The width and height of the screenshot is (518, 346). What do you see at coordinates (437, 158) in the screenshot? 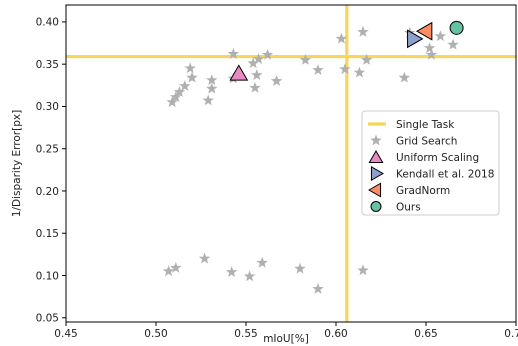
I see `legend-entry-label: Uniform Scaling` at bounding box center [437, 158].